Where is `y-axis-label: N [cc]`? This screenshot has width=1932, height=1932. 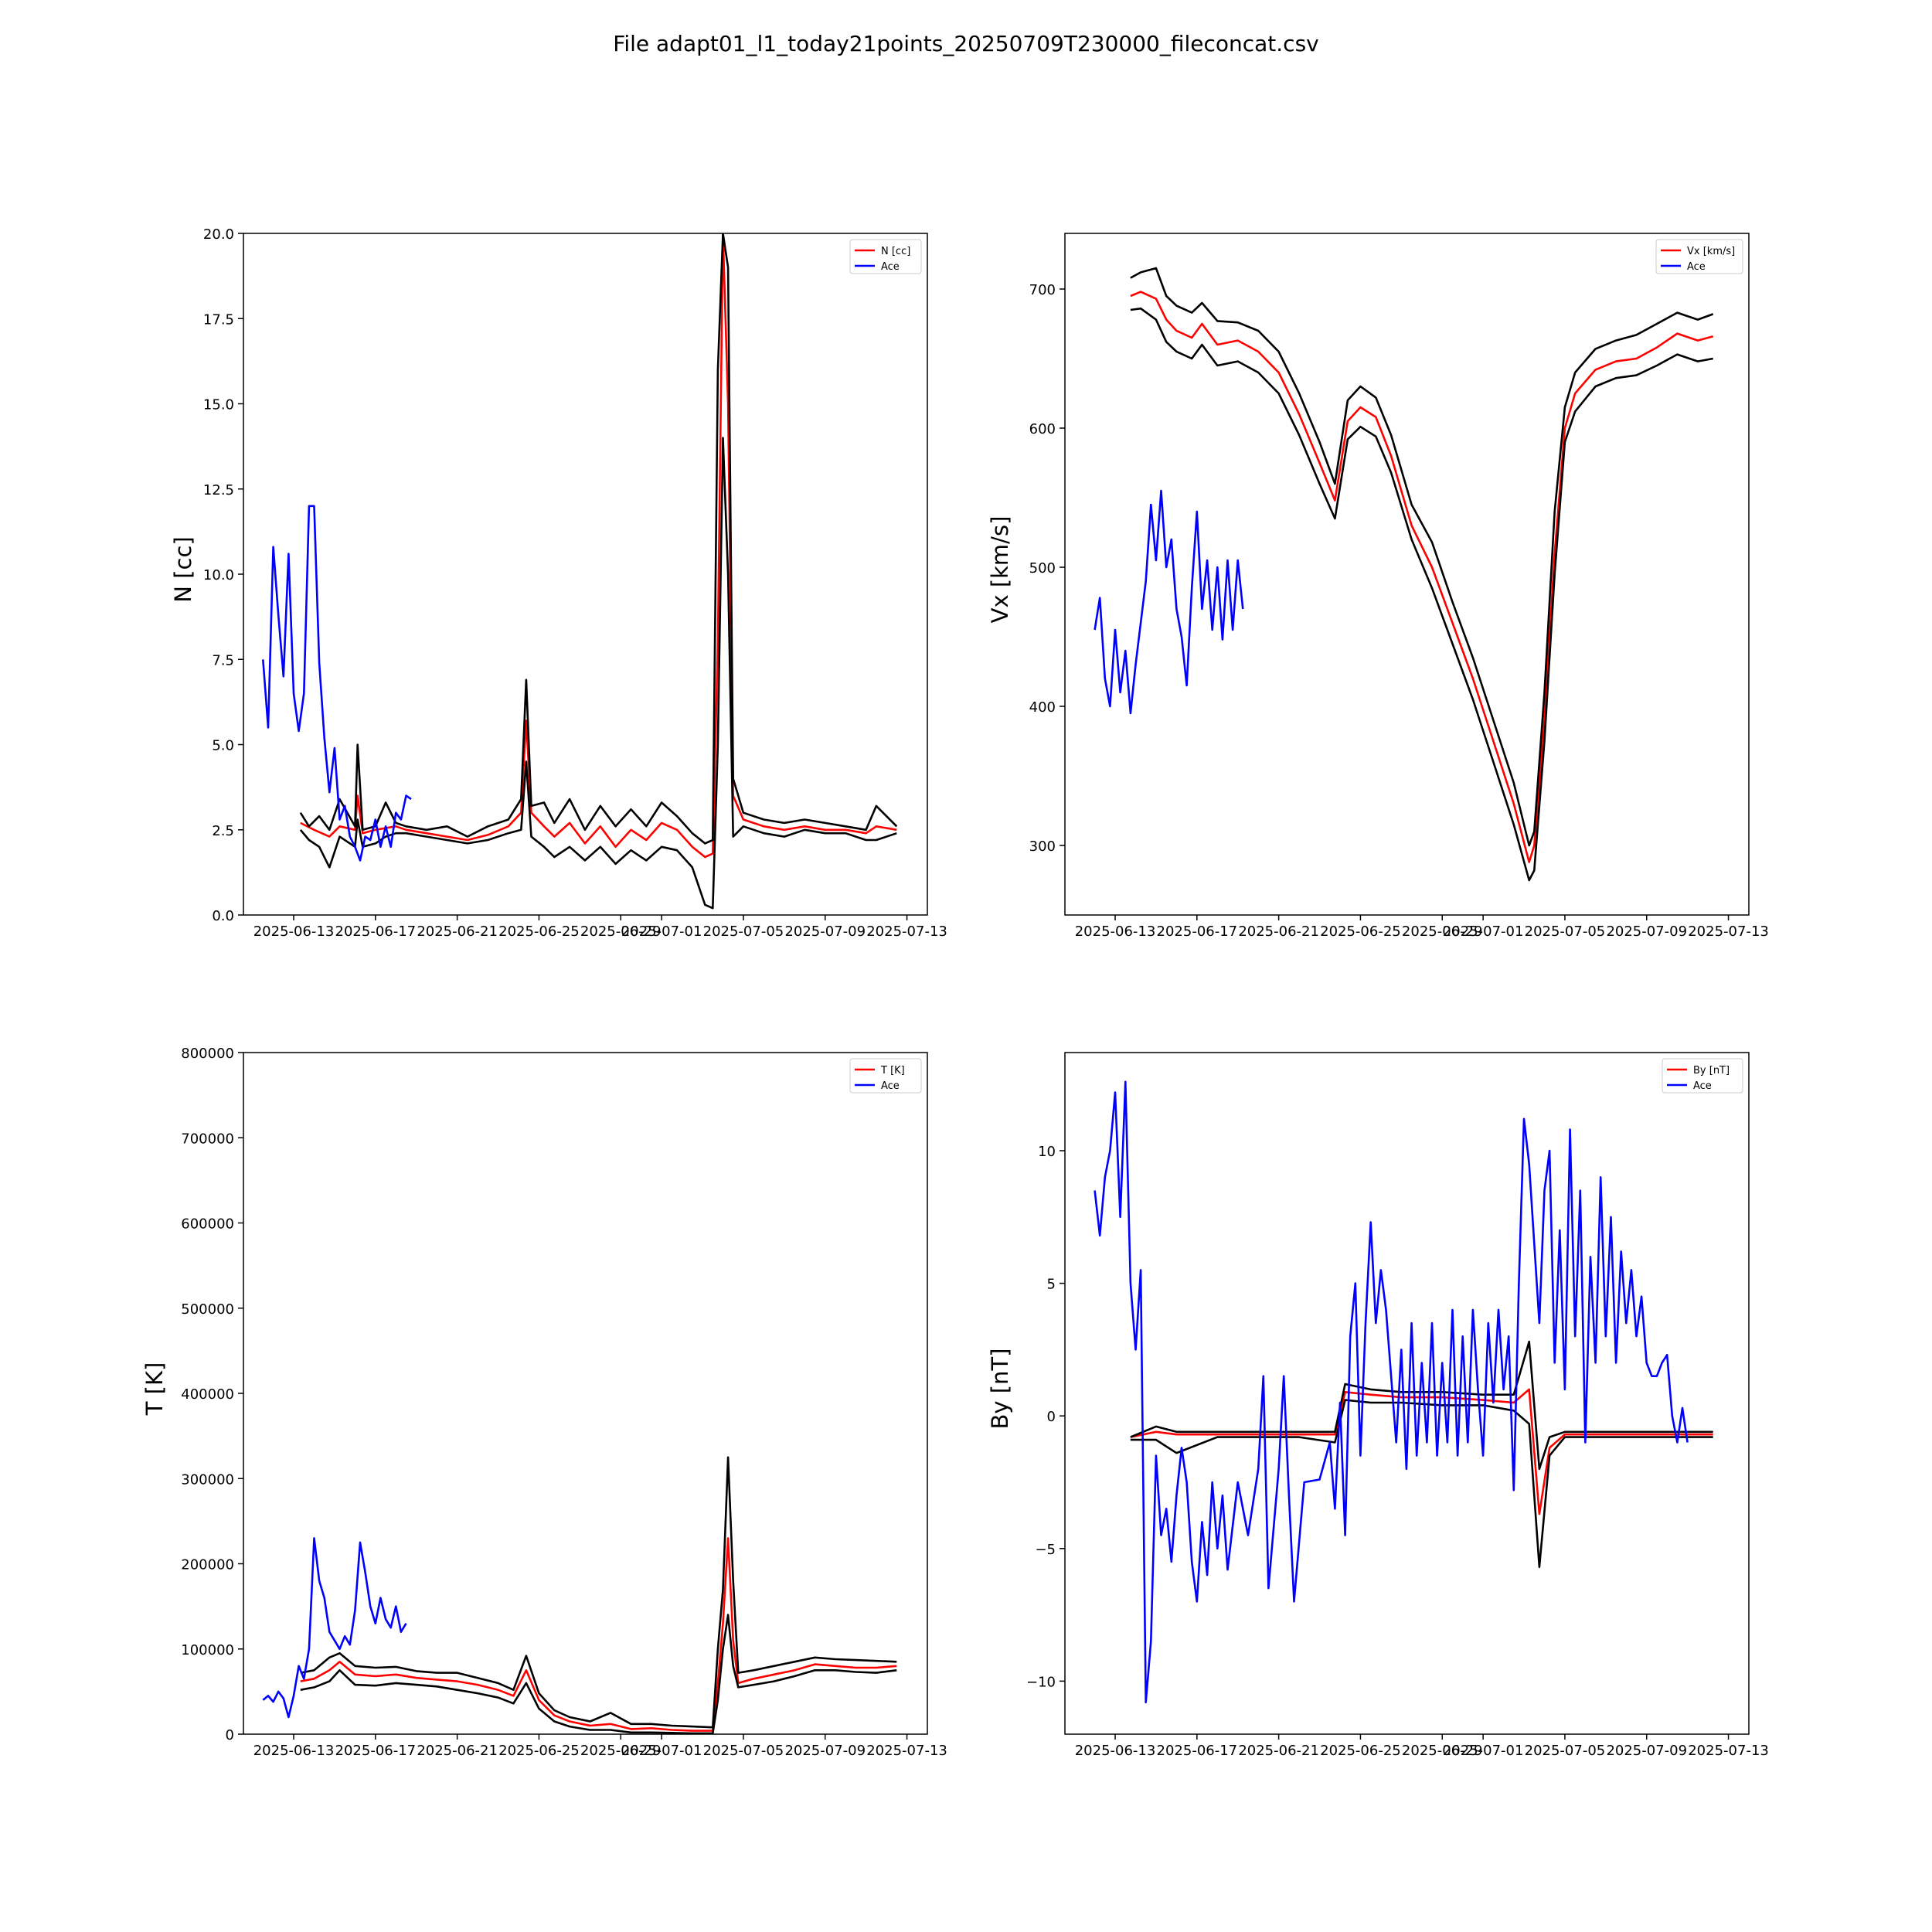
y-axis-label: N [cc] is located at coordinates (183, 569).